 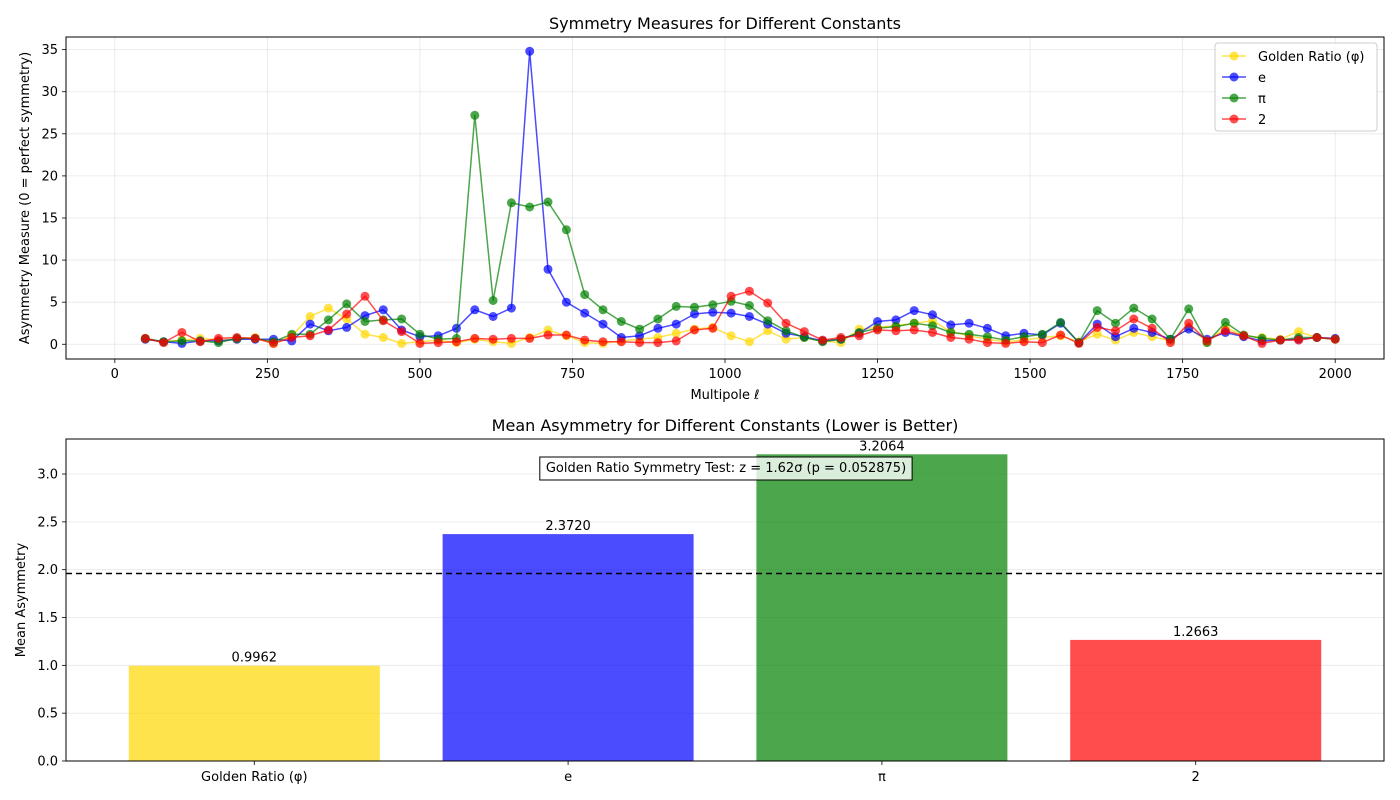 What do you see at coordinates (47, 666) in the screenshot?
I see `y-tick-label: 1.0` at bounding box center [47, 666].